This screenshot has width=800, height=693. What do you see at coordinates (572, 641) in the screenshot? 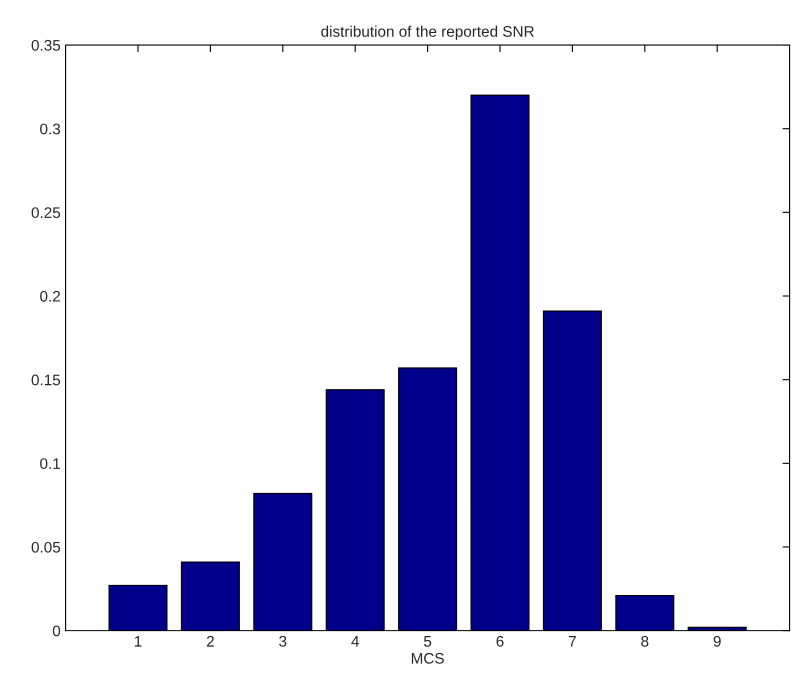
I see `x-tick-label: 7` at bounding box center [572, 641].